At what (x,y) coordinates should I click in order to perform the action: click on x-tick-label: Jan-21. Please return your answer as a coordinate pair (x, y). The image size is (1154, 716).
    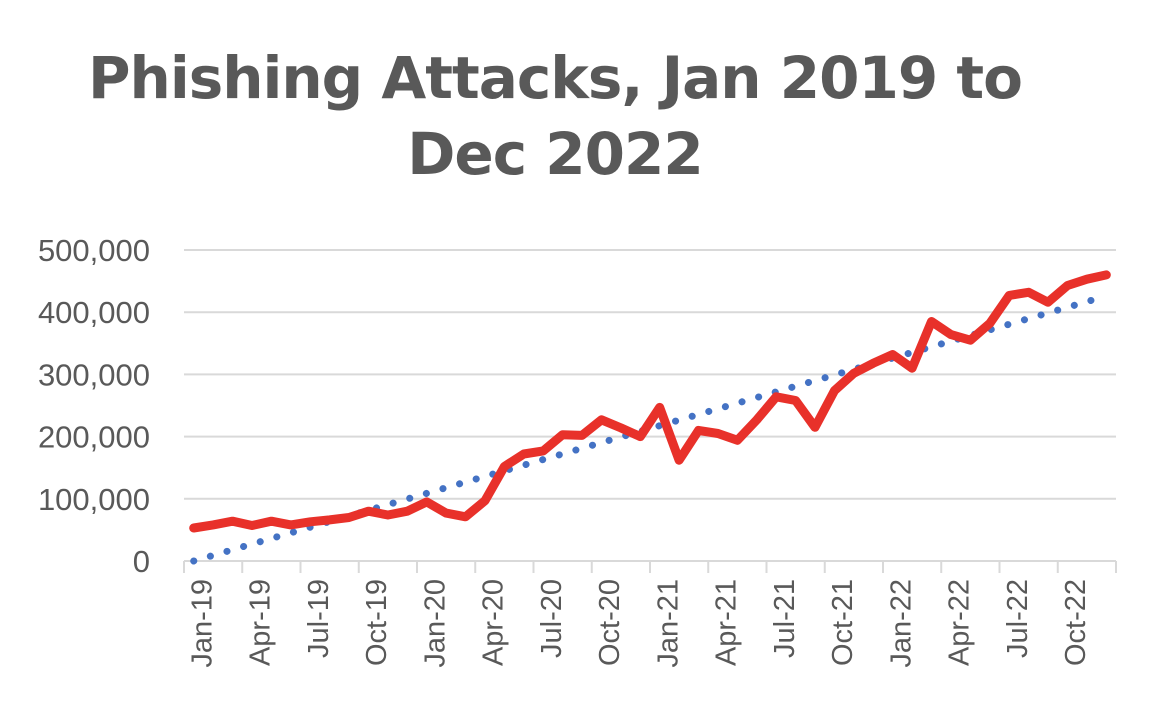
    Looking at the image, I should click on (668, 623).